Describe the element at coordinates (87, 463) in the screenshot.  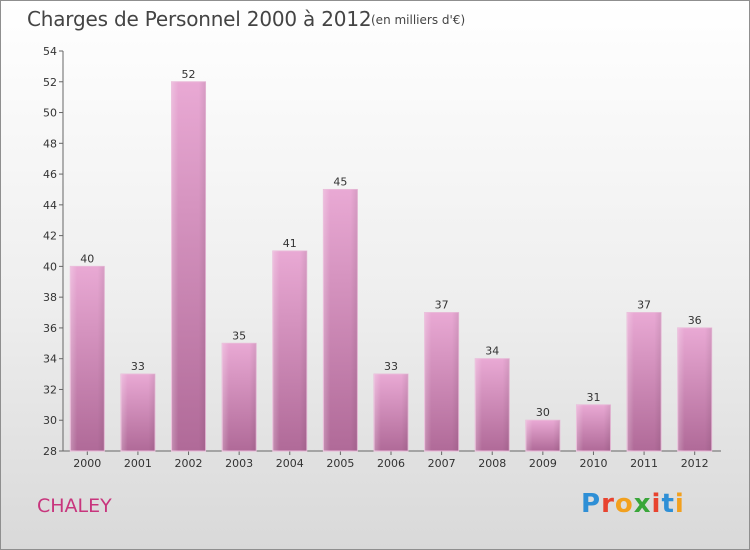
I see `x-tick-label: 2000` at that location.